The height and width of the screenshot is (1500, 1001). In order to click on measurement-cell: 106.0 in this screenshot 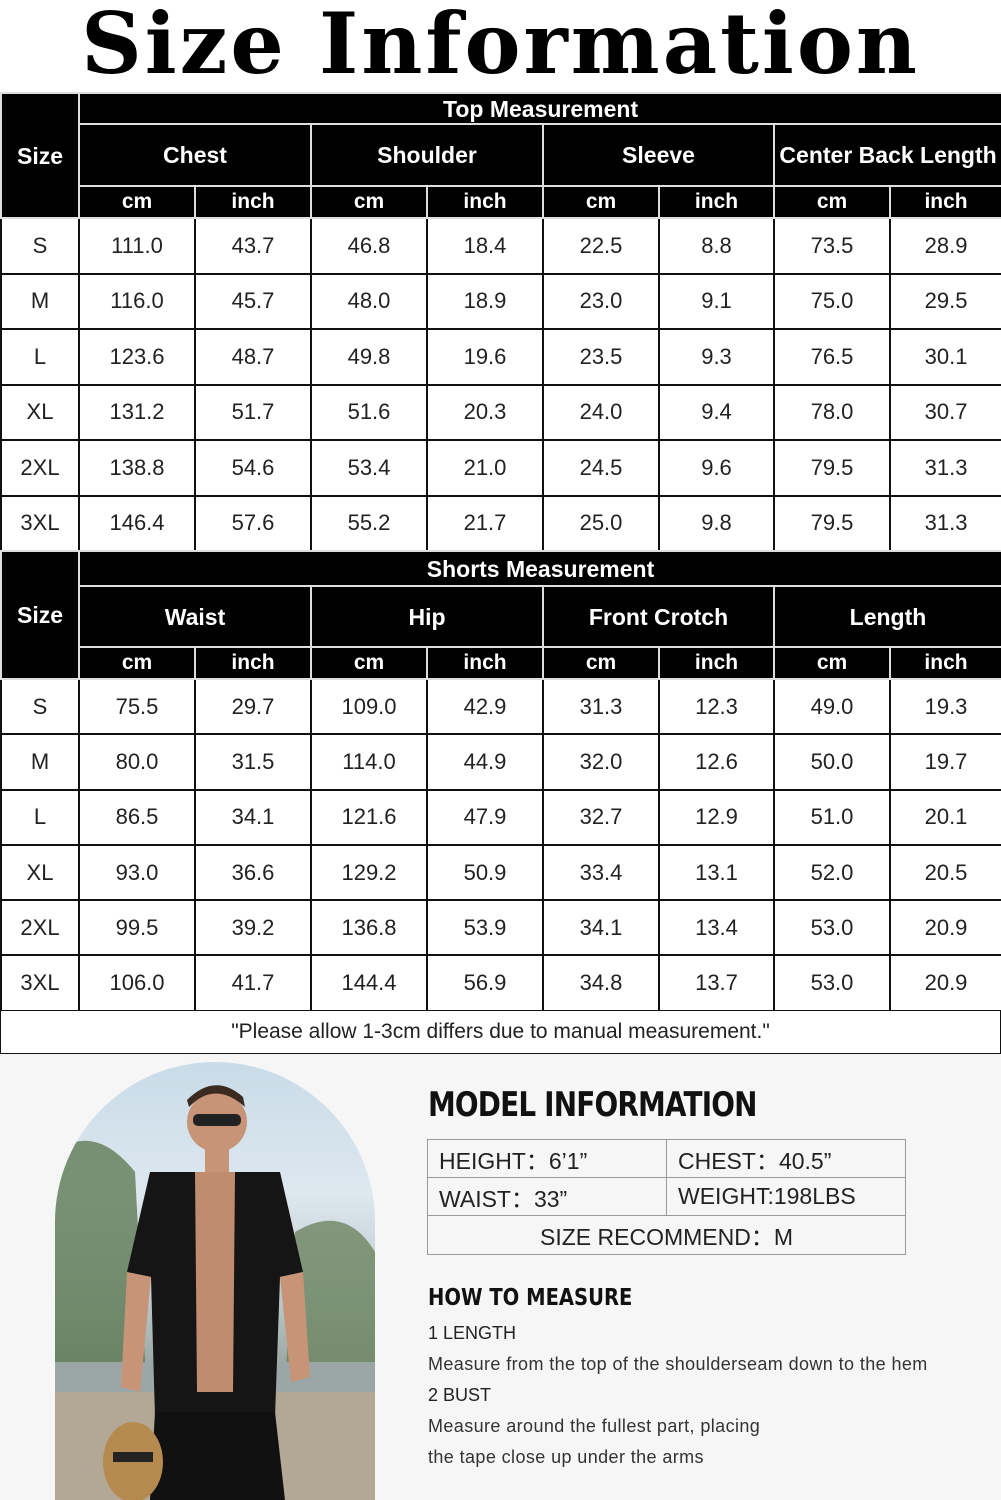, I will do `click(137, 983)`.